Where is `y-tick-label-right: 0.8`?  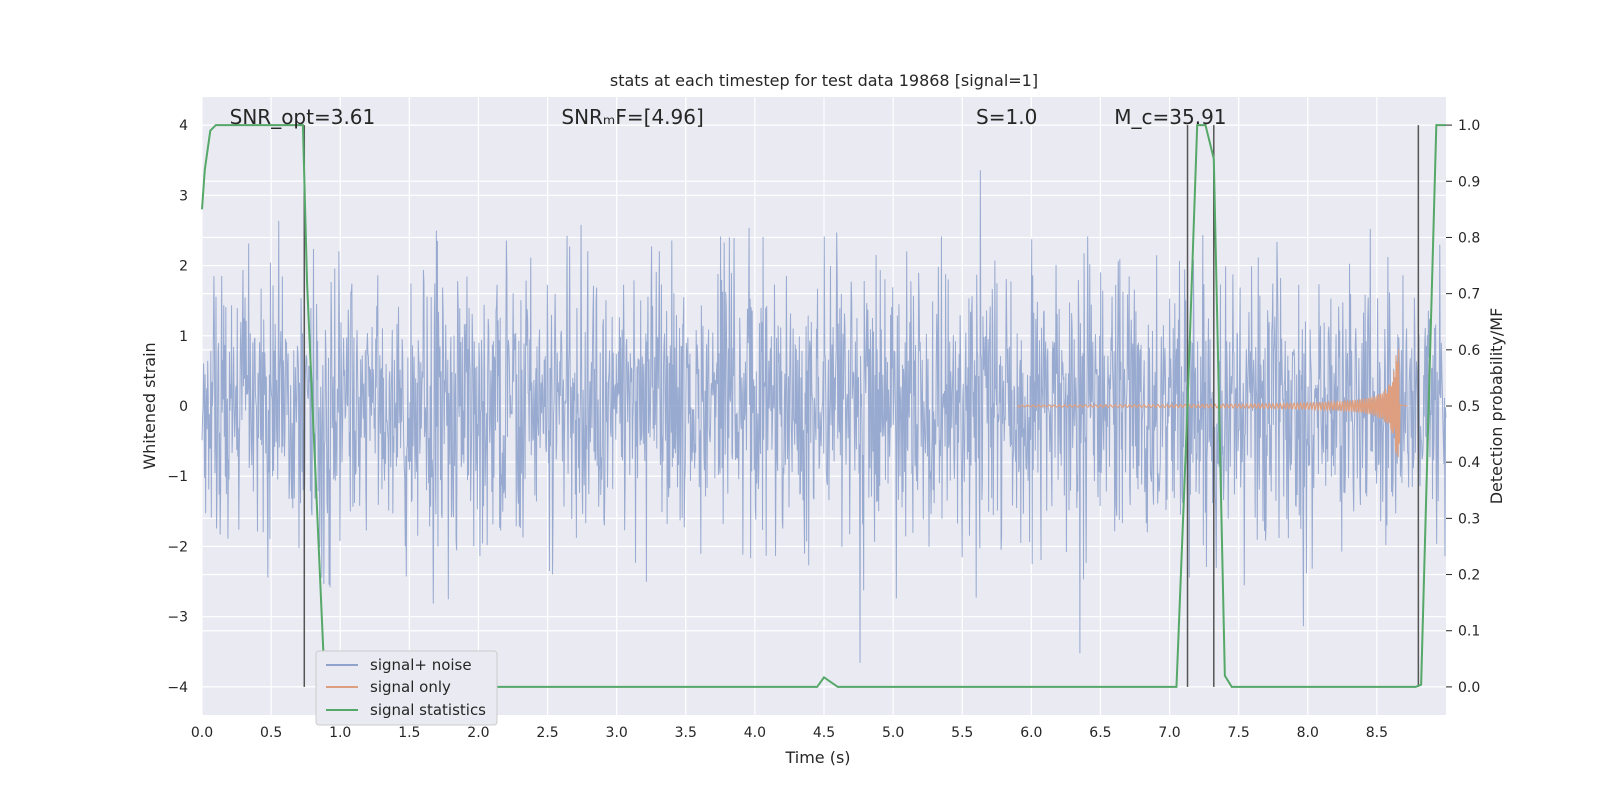 y-tick-label-right: 0.8 is located at coordinates (1469, 238).